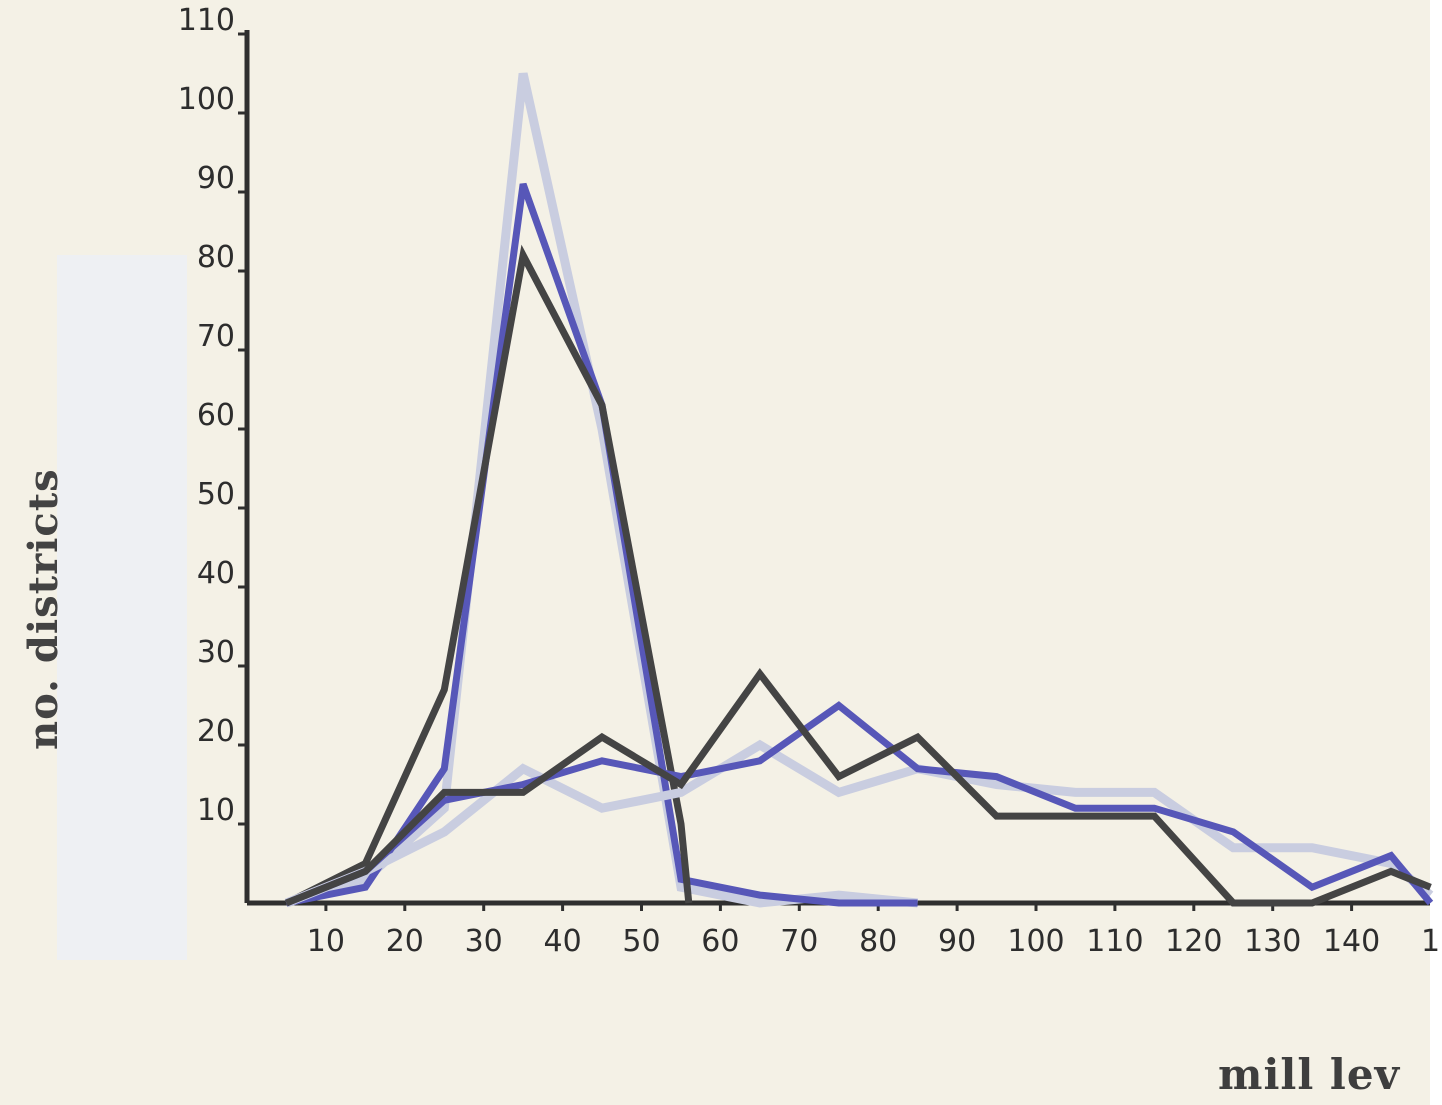 The height and width of the screenshot is (1105, 1442). Describe the element at coordinates (1436, 552) in the screenshot. I see `page-edge` at that location.